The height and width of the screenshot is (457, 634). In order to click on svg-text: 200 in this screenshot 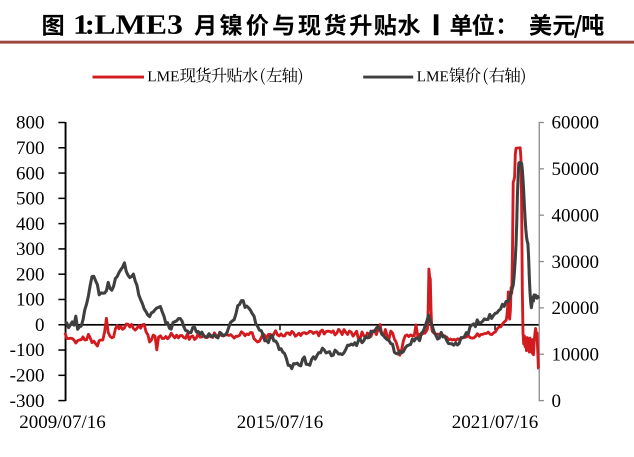, I will do `click(30, 274)`.